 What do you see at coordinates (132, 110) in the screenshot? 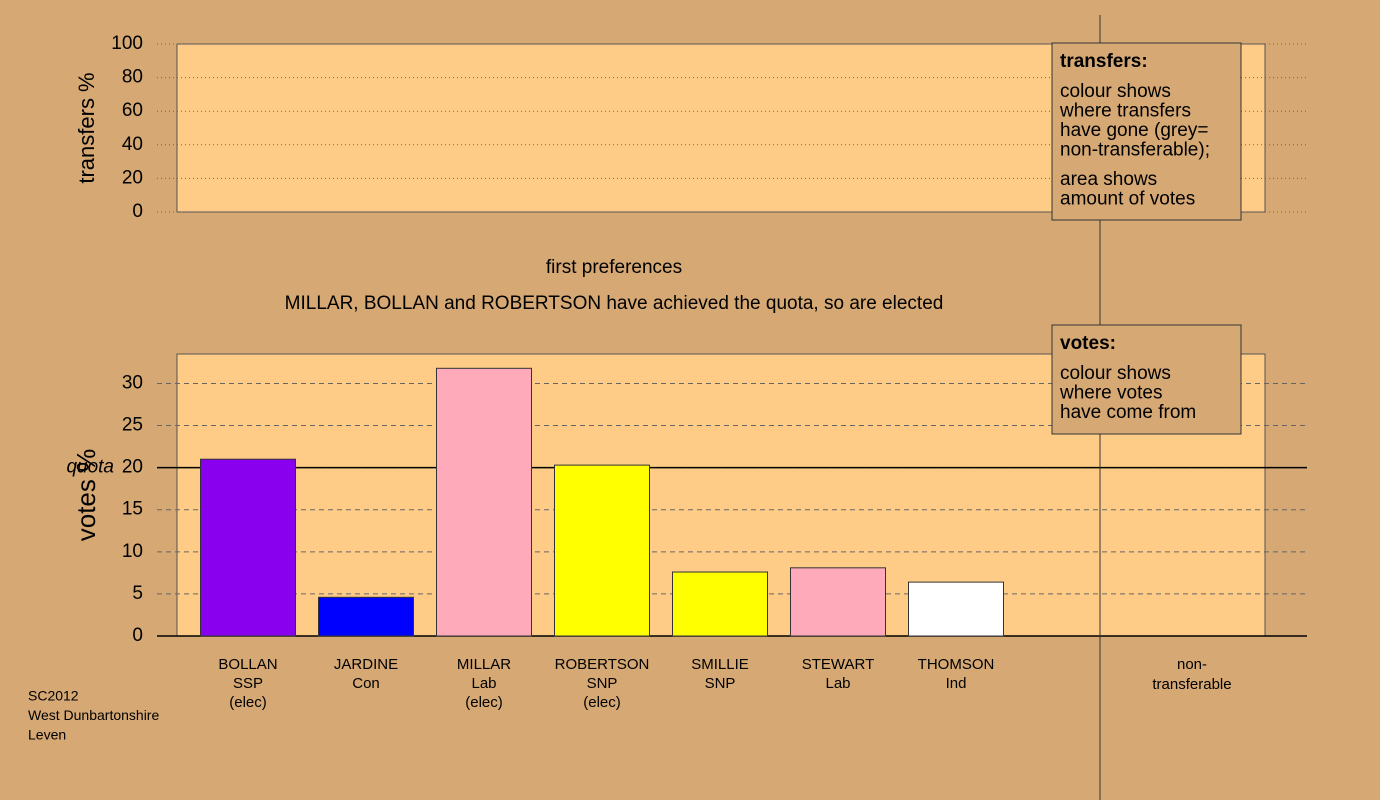
I see `y-tick-label: 60` at bounding box center [132, 110].